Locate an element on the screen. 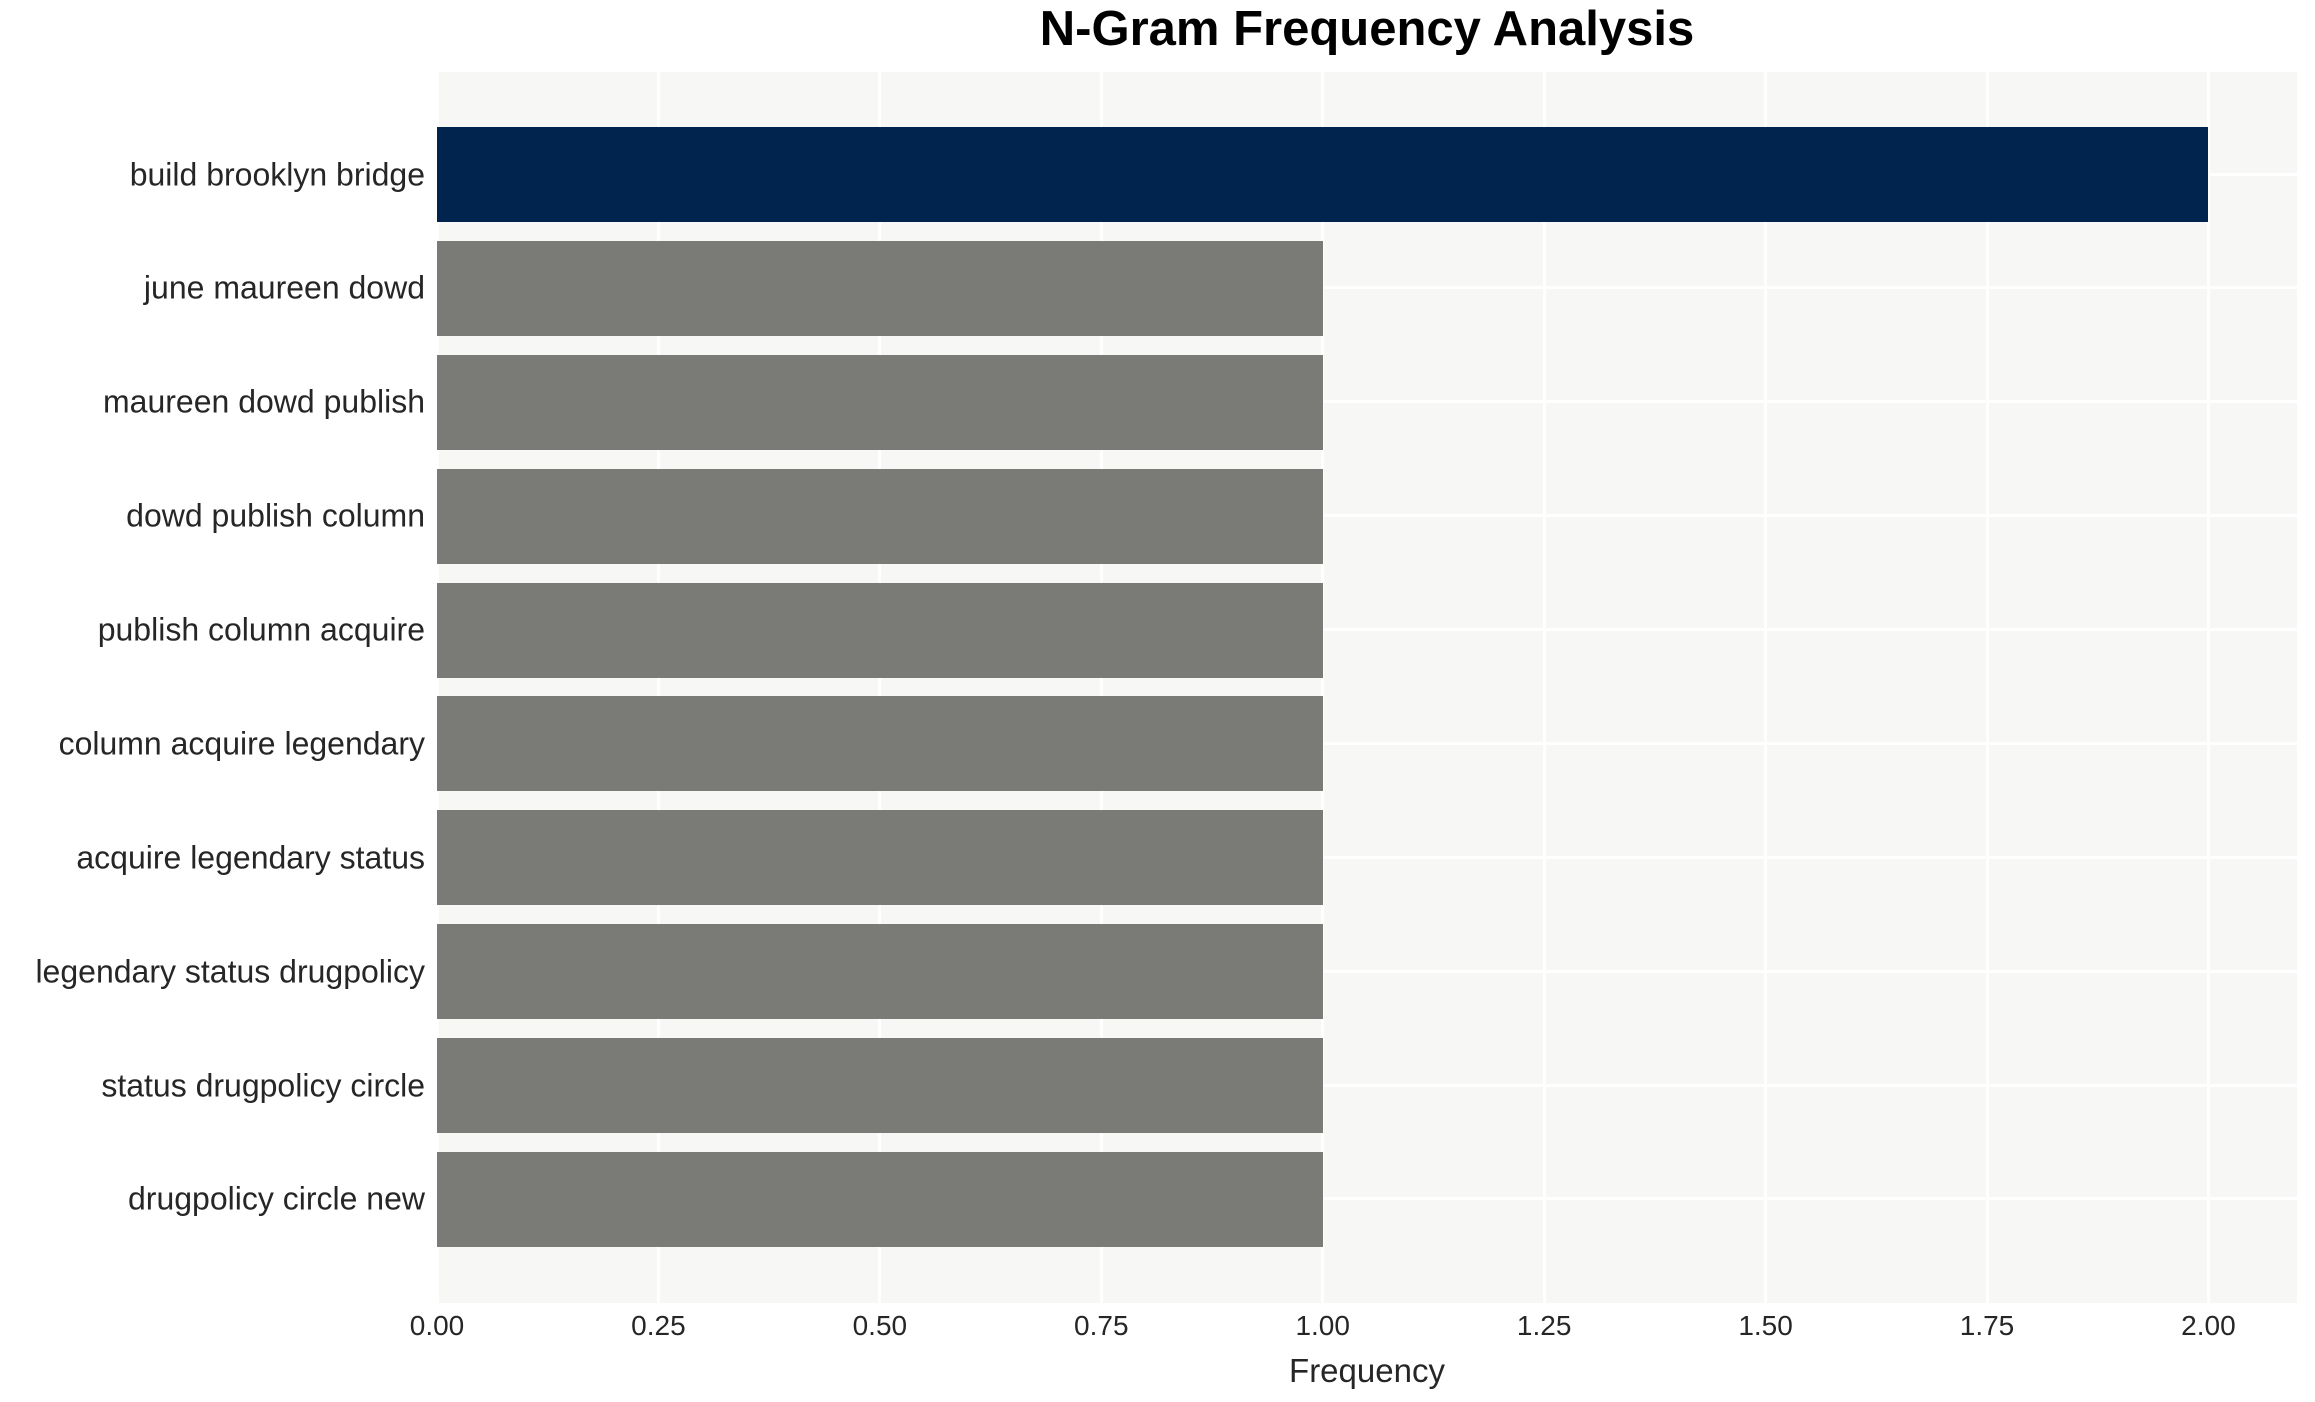  category-label: drugpolicy circle new is located at coordinates (276, 1198).